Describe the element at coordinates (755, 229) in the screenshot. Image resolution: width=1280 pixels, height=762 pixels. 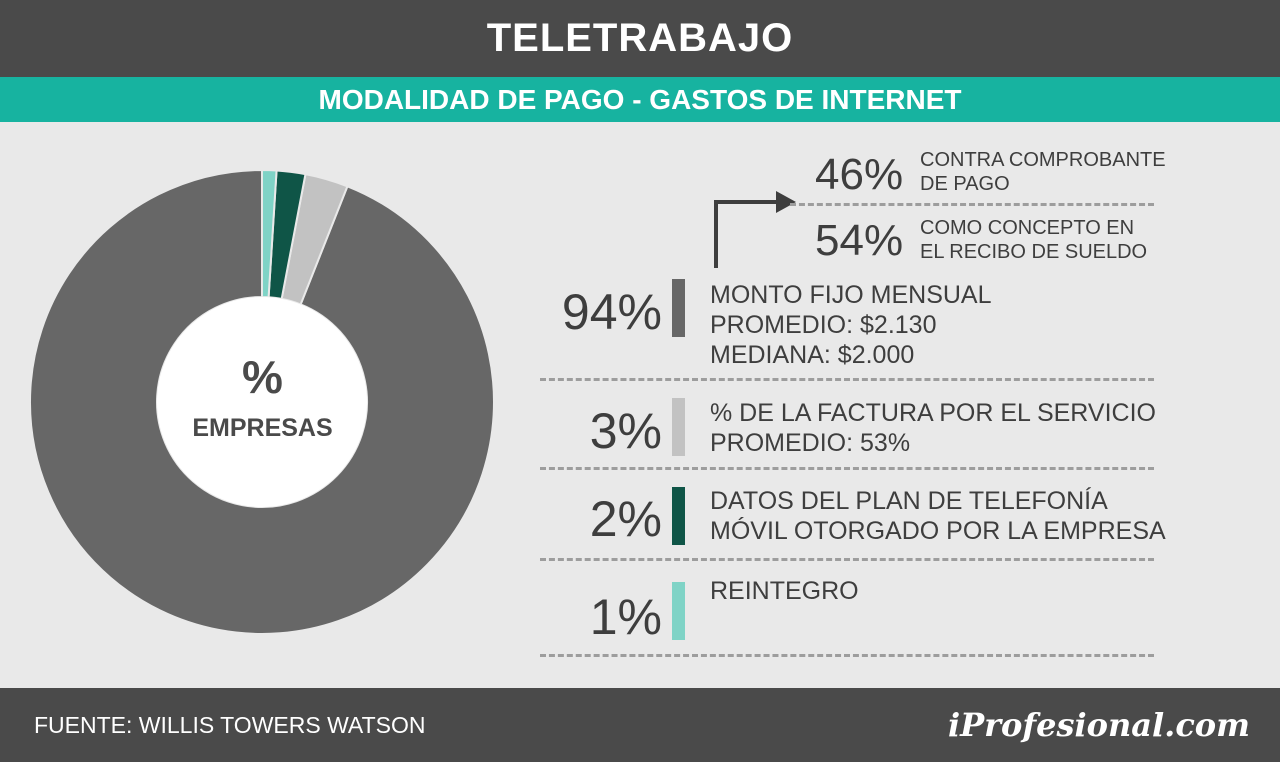
I see `arrow-icon` at that location.